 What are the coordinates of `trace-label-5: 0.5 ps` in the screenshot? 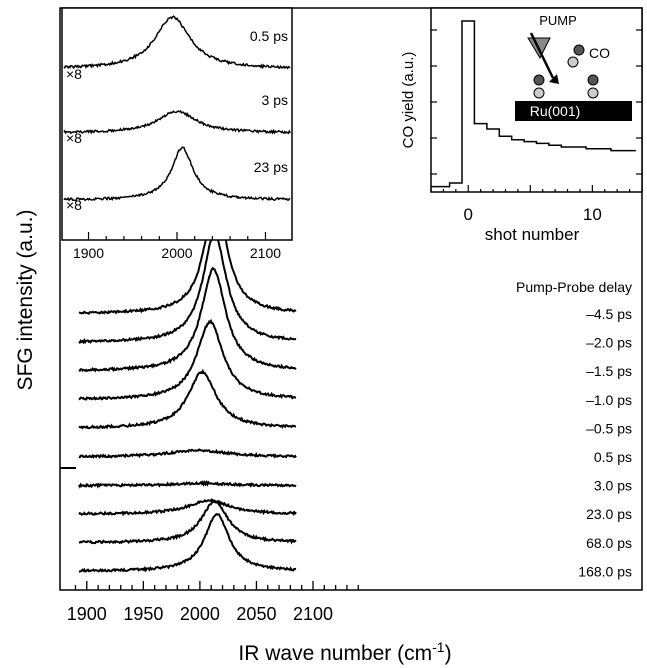 It's located at (613, 457).